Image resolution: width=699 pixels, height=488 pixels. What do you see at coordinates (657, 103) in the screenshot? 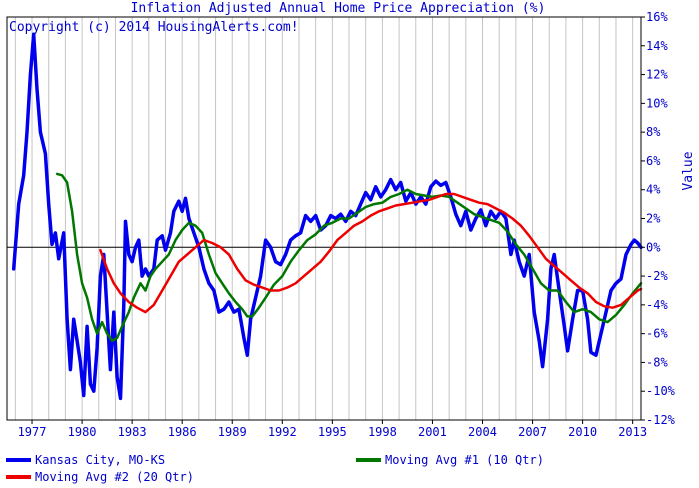
I see `y-tick-label: 10%` at bounding box center [657, 103].